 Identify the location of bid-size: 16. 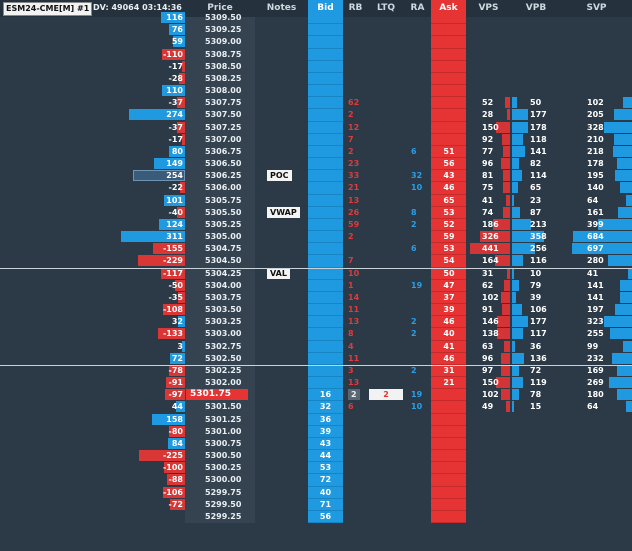
(325, 395).